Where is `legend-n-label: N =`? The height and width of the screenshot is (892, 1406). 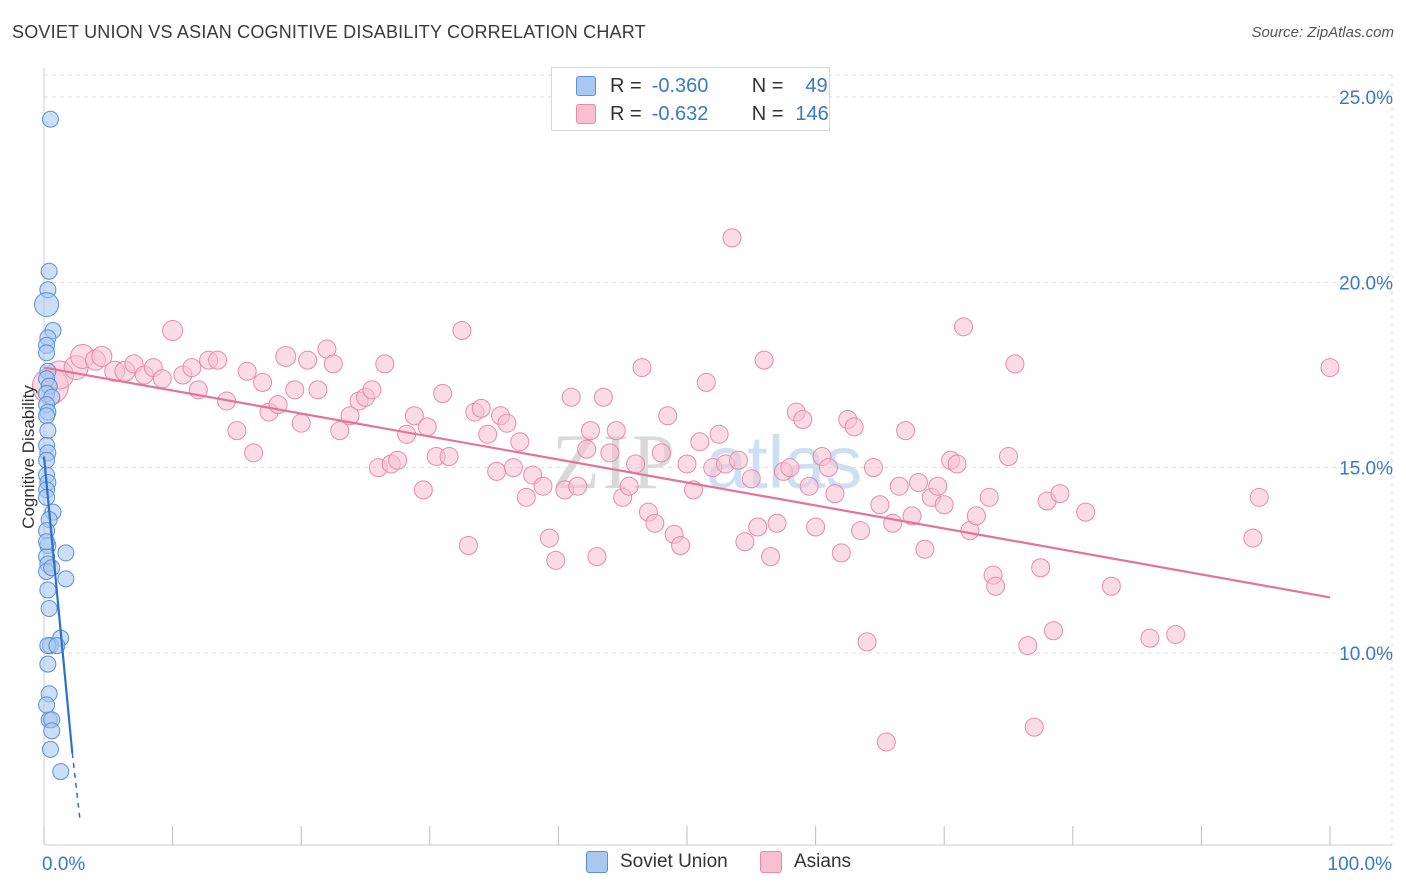
legend-n-label: N = is located at coordinates (767, 113).